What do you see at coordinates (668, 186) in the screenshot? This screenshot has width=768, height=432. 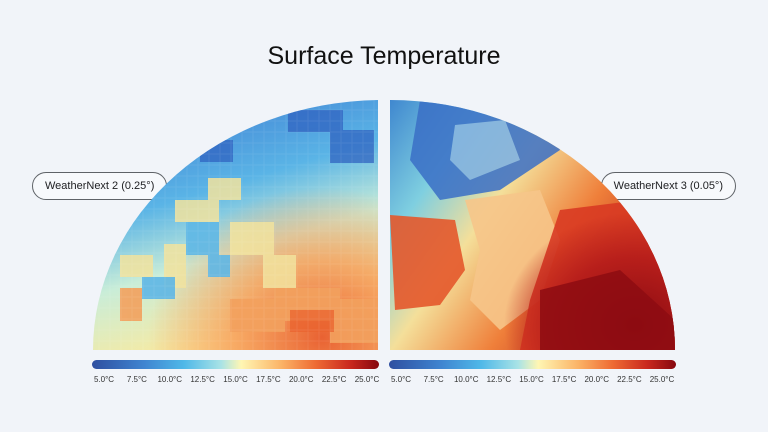 I see `model-label-right: WeatherNext 3 (0.05°)` at bounding box center [668, 186].